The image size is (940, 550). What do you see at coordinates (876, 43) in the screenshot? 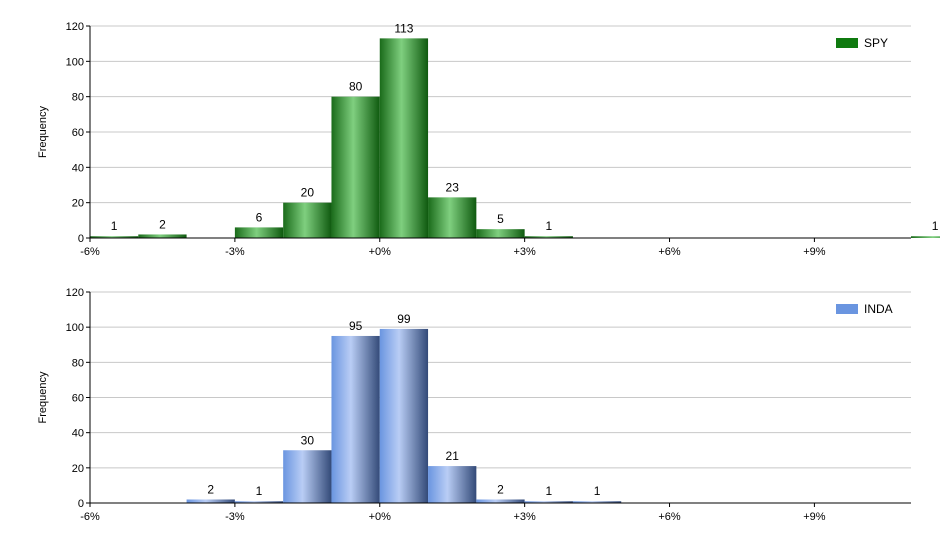
I see `legend-label: SPY` at bounding box center [876, 43].